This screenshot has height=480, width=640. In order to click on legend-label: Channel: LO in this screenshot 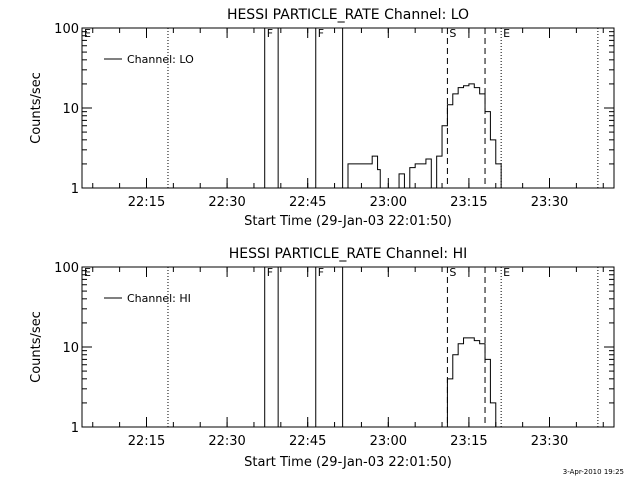, I will do `click(160, 59)`.